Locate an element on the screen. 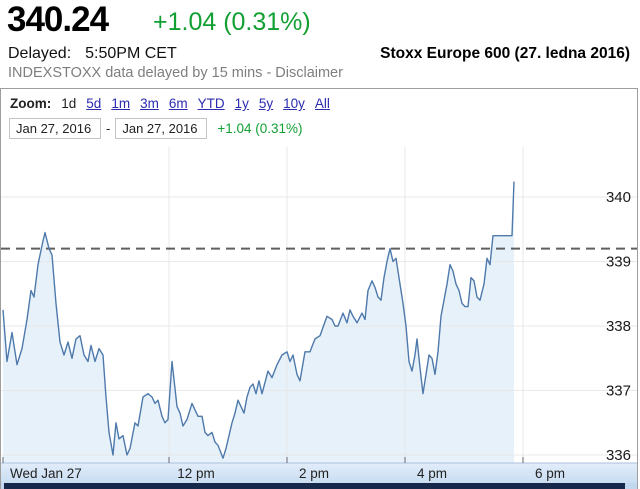 The image size is (640, 489). zoom-controls: Zoom: 1d 5d 1m 3m 6m YTD 1y 5y 10y All is located at coordinates (175, 103).